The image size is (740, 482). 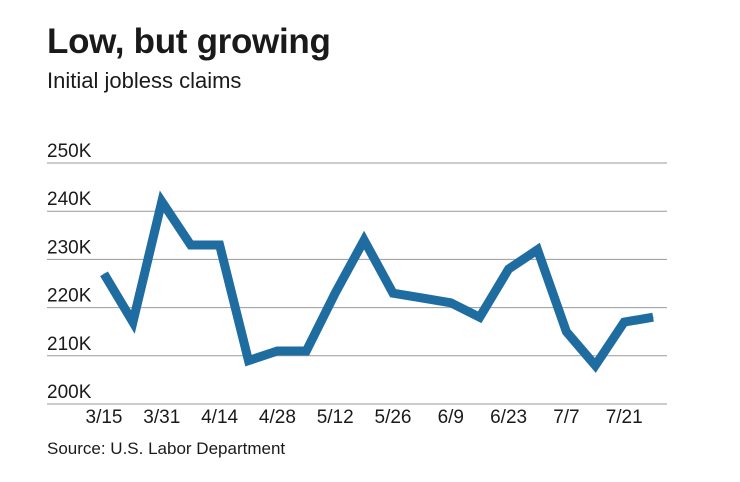 What do you see at coordinates (624, 417) in the screenshot?
I see `x-tick-label: 7/21` at bounding box center [624, 417].